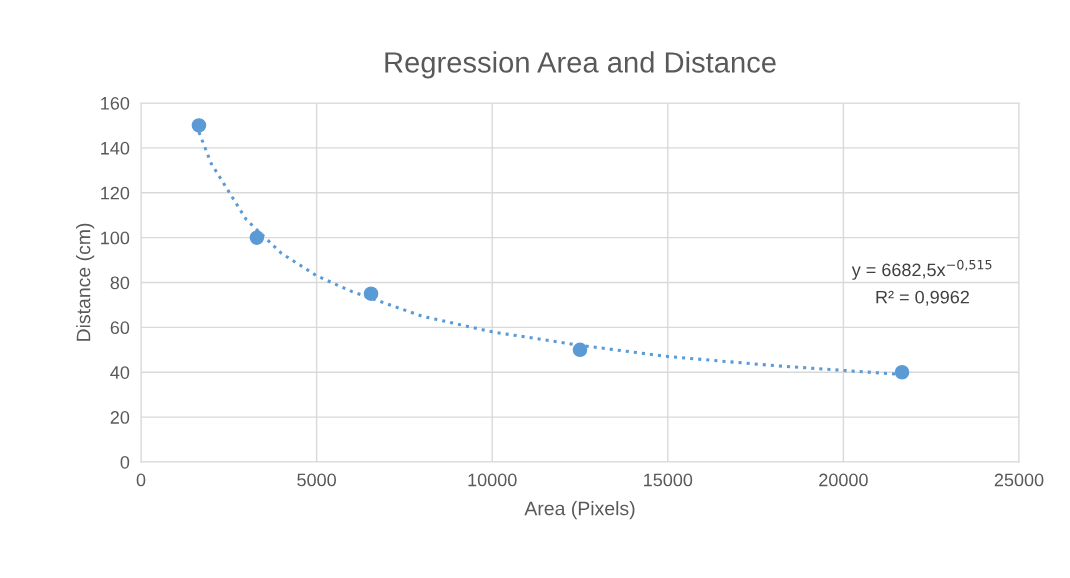 The width and height of the screenshot is (1070, 578). What do you see at coordinates (115, 148) in the screenshot?
I see `y-tick-label: 140` at bounding box center [115, 148].